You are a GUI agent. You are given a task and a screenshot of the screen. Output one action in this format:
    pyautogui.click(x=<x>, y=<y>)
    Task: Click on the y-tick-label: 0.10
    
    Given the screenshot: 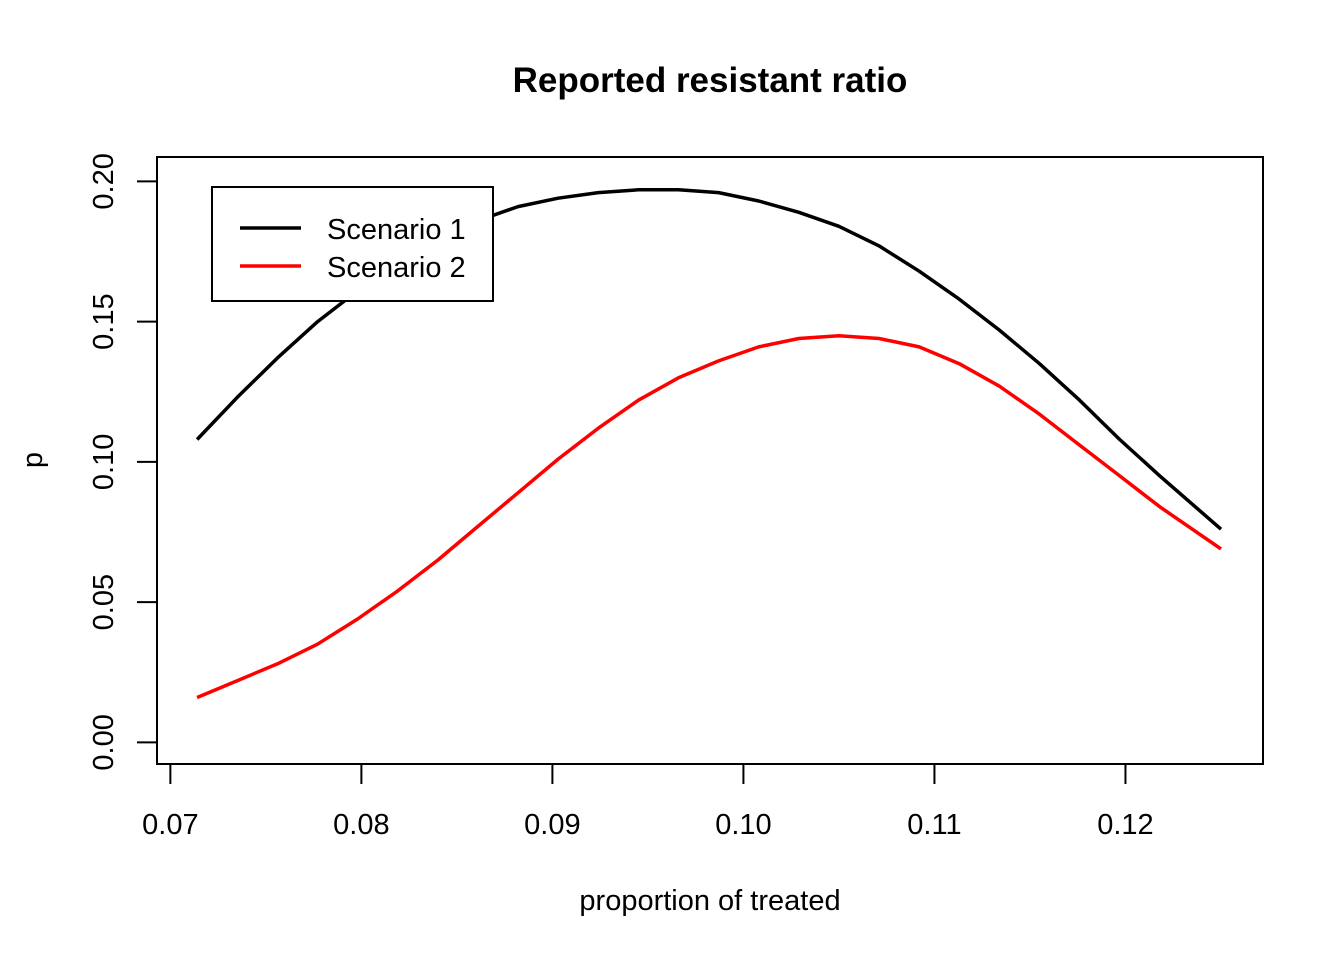 What is the action you would take?
    pyautogui.click(x=104, y=462)
    